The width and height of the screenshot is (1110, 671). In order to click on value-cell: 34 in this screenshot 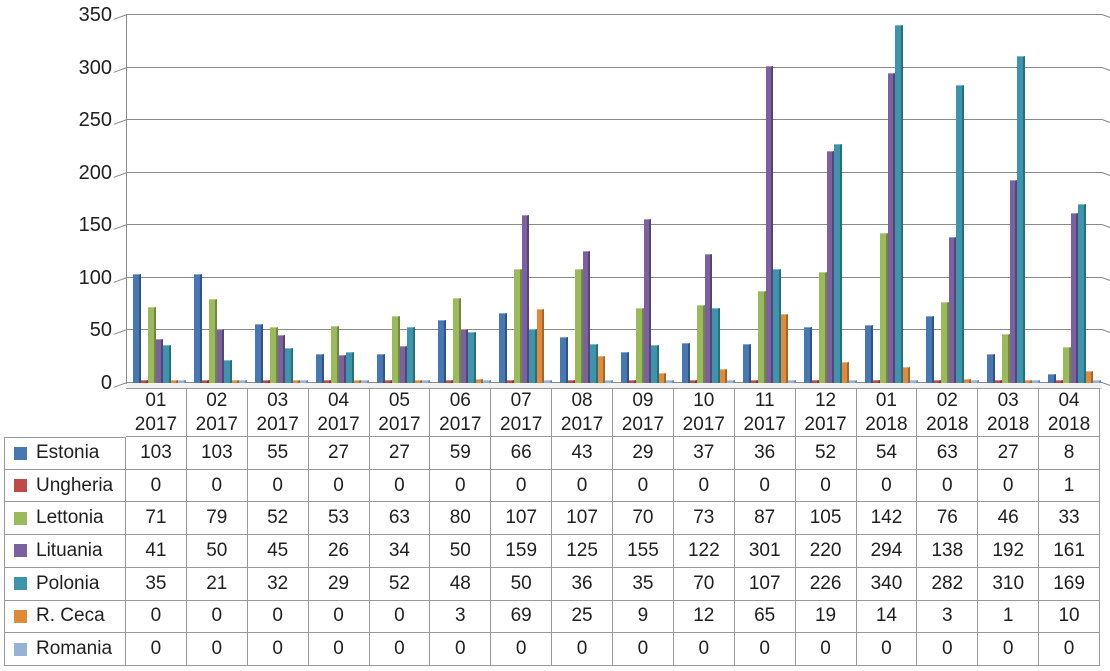, I will do `click(400, 551)`.